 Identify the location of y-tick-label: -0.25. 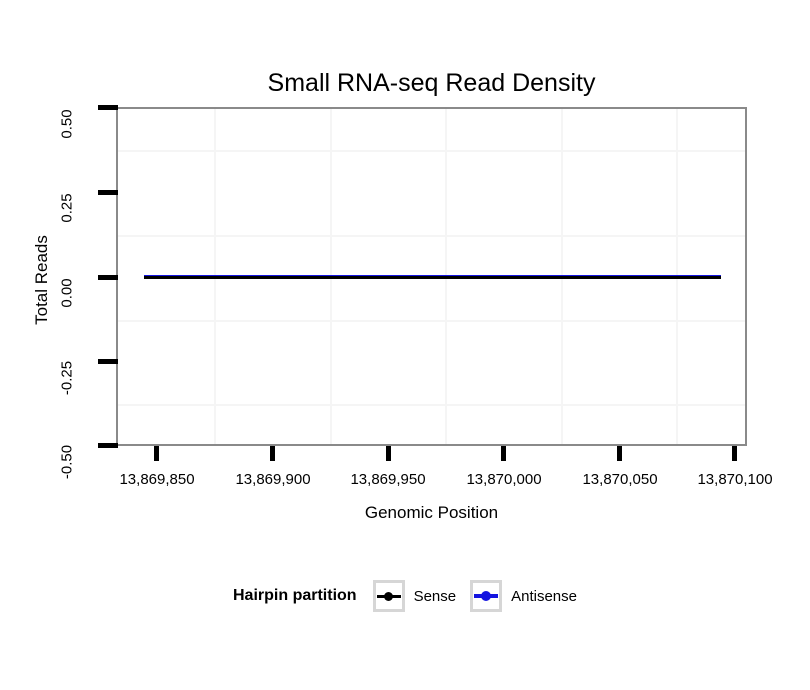
(67, 378).